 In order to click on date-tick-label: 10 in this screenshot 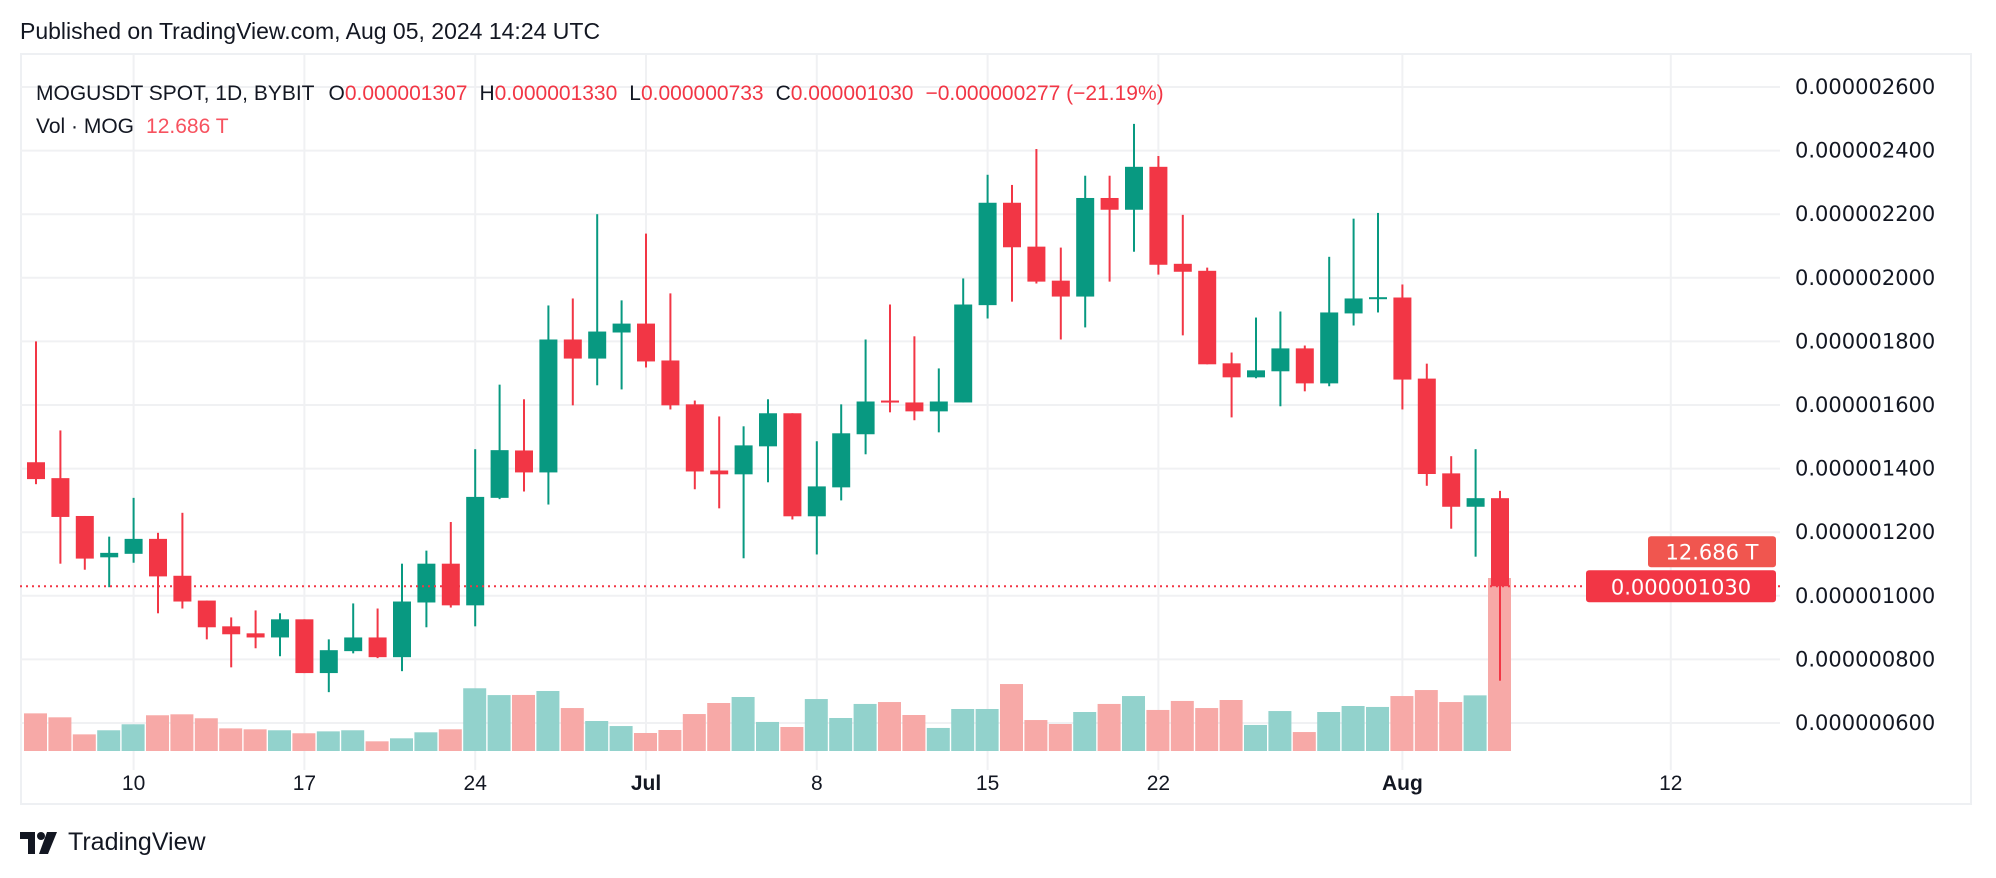, I will do `click(133, 783)`.